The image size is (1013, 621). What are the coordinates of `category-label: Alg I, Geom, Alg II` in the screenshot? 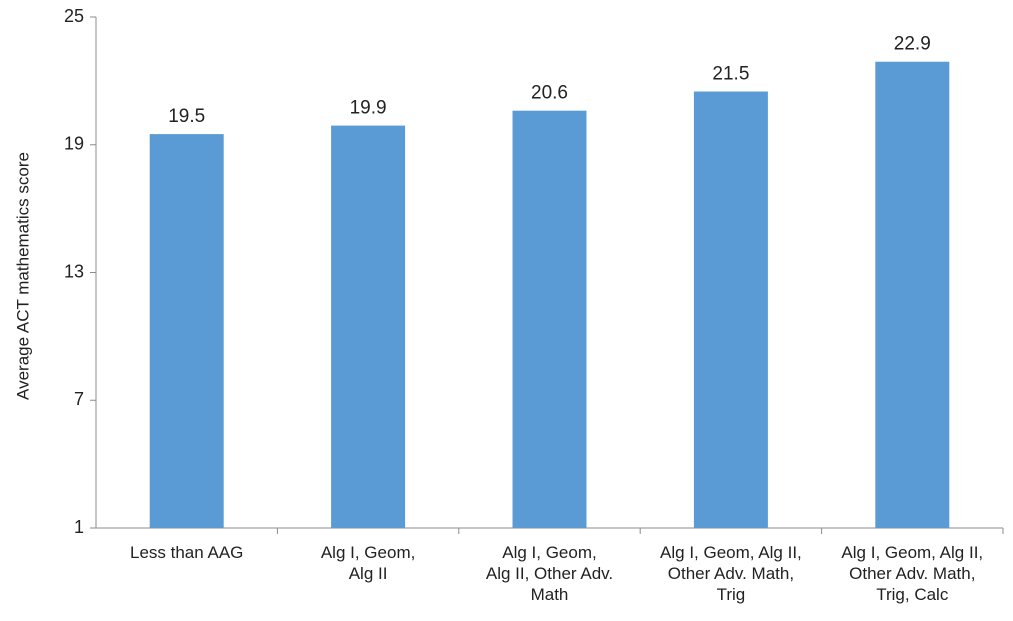 It's located at (368, 563).